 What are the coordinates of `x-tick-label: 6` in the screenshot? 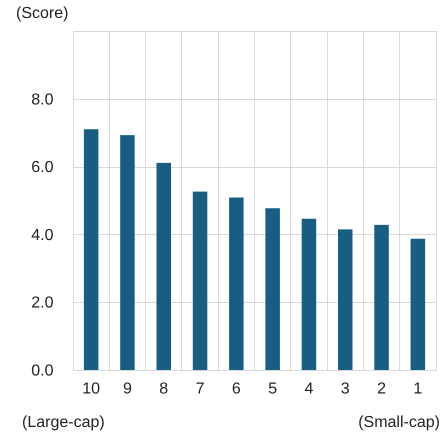 It's located at (236, 389).